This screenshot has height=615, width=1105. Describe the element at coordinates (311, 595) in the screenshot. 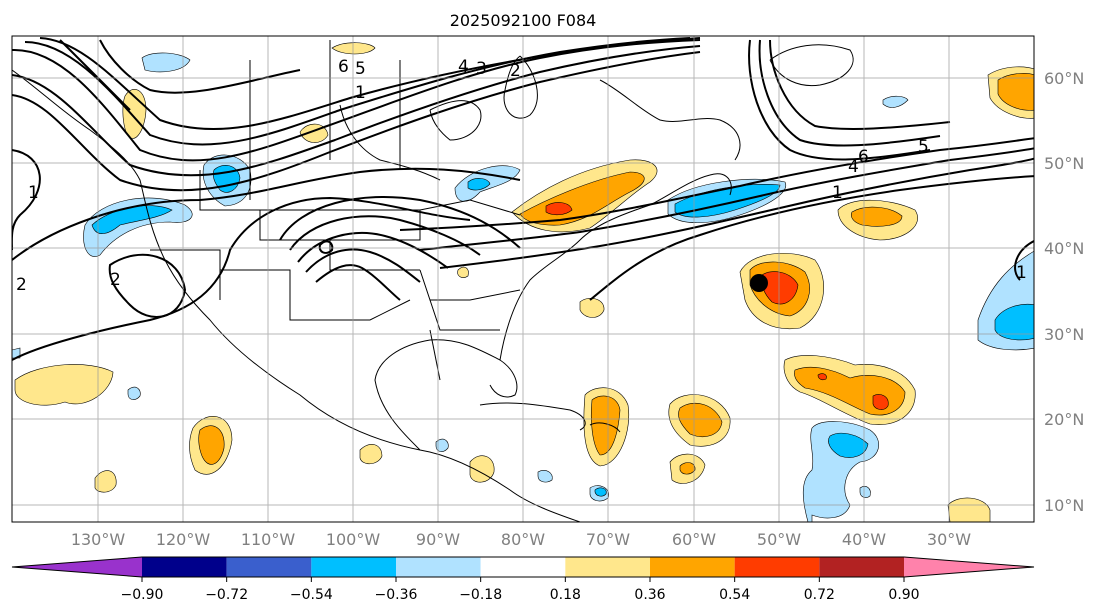

I see `colorbar-tick-label: −0.54` at that location.